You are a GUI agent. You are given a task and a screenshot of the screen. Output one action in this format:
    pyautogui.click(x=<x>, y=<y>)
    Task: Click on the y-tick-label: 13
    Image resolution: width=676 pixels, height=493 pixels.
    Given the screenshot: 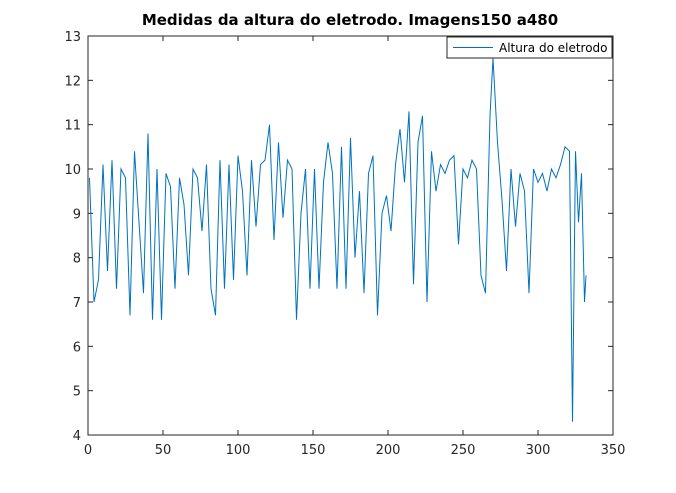 What is the action you would take?
    pyautogui.click(x=72, y=37)
    